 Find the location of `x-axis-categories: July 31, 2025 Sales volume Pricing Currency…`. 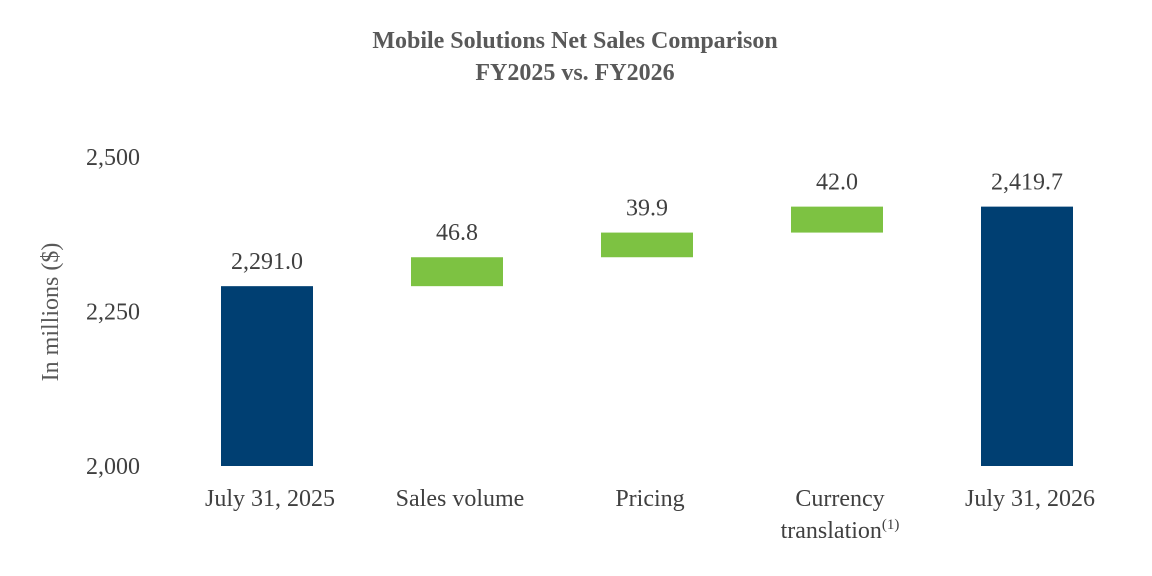

x-axis-categories: July 31, 2025 Sales volume Pricing Currency… is located at coordinates (650, 515).